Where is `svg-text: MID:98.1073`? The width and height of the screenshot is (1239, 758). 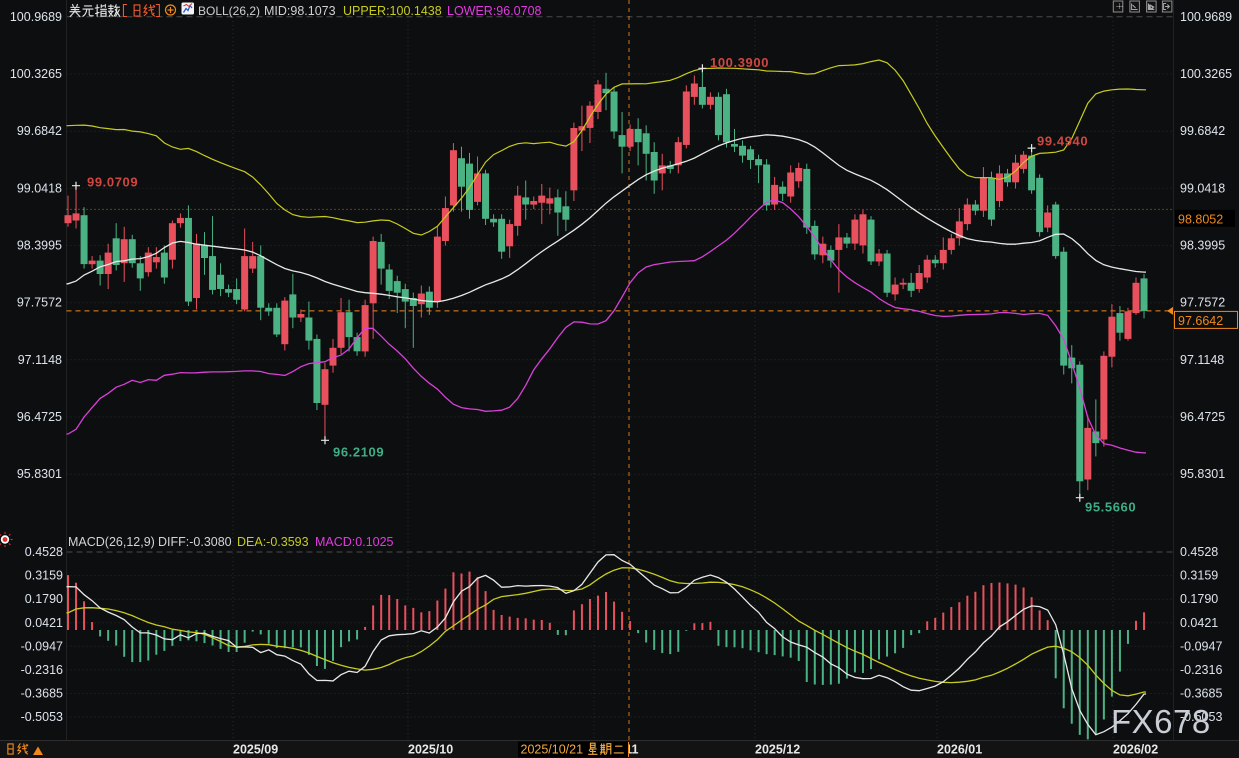
svg-text: MID:98.1073 is located at coordinates (300, 11).